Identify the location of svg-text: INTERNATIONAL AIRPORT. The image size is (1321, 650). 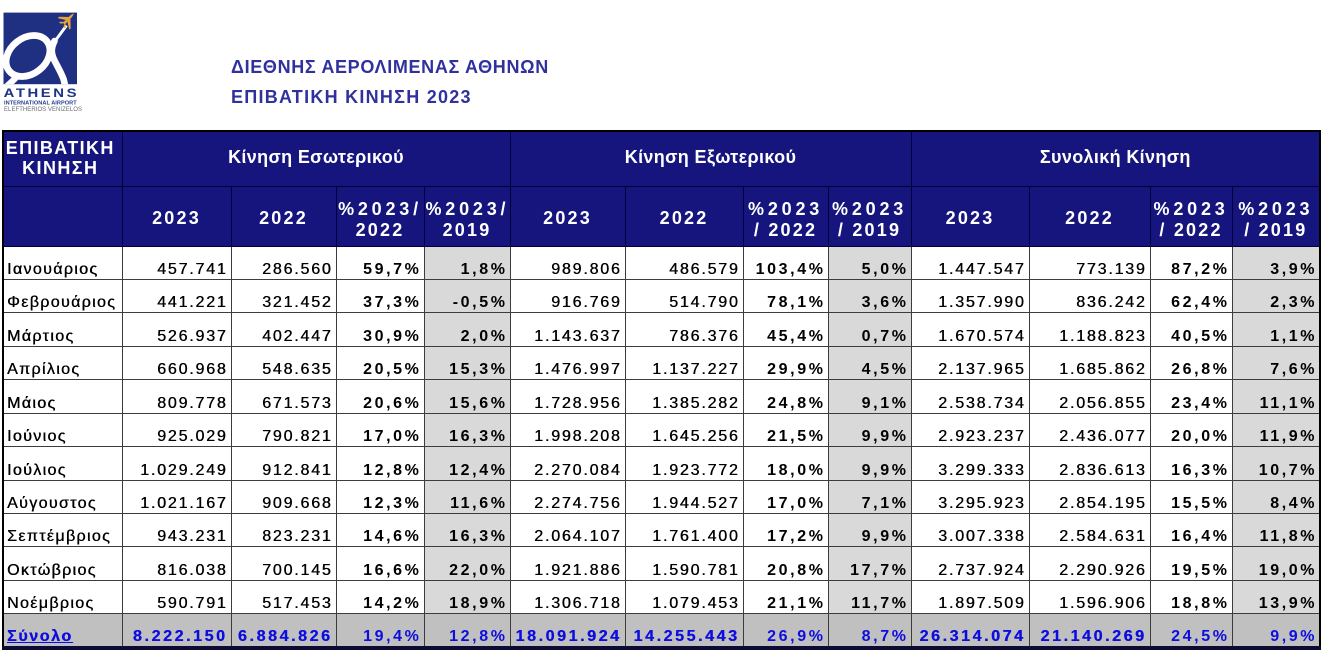
(40, 104).